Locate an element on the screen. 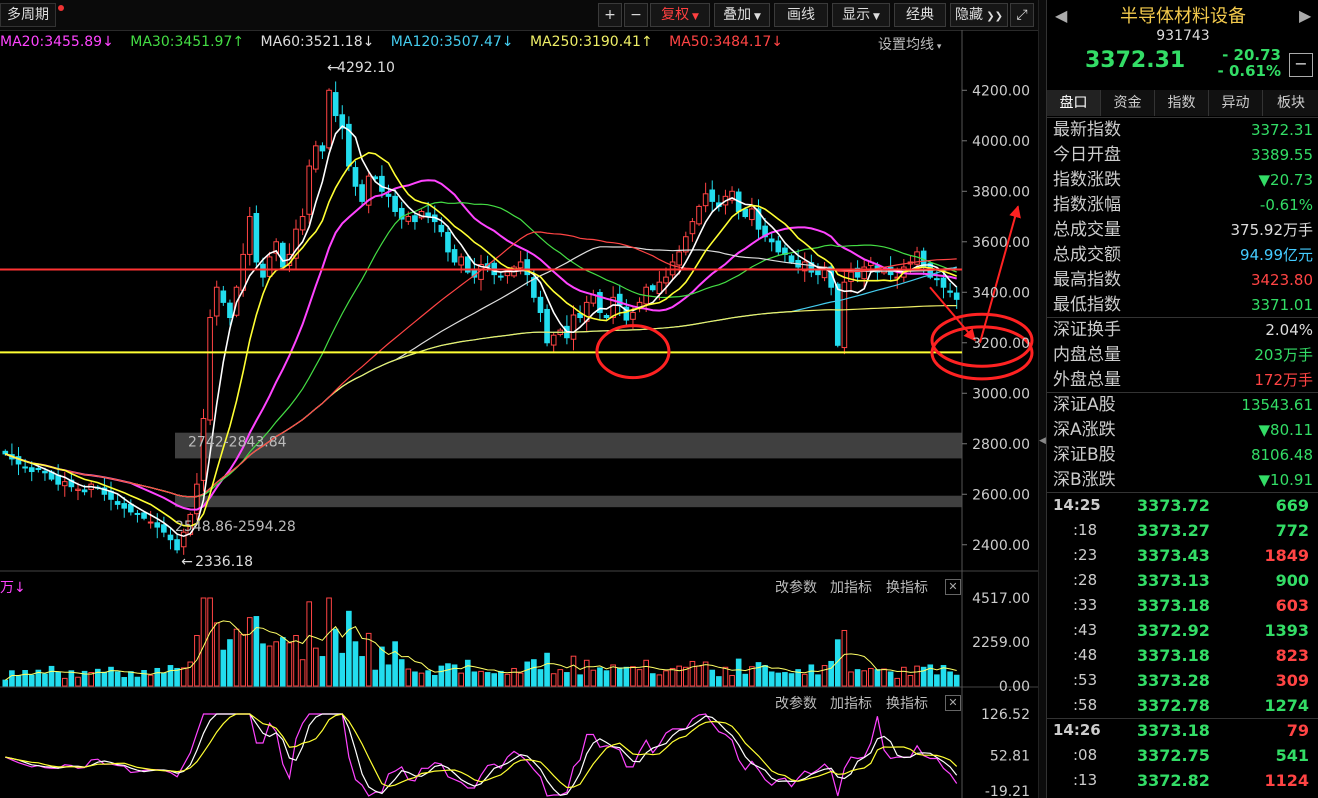 The image size is (1318, 798). display-button: 显示 ▼ is located at coordinates (861, 15).